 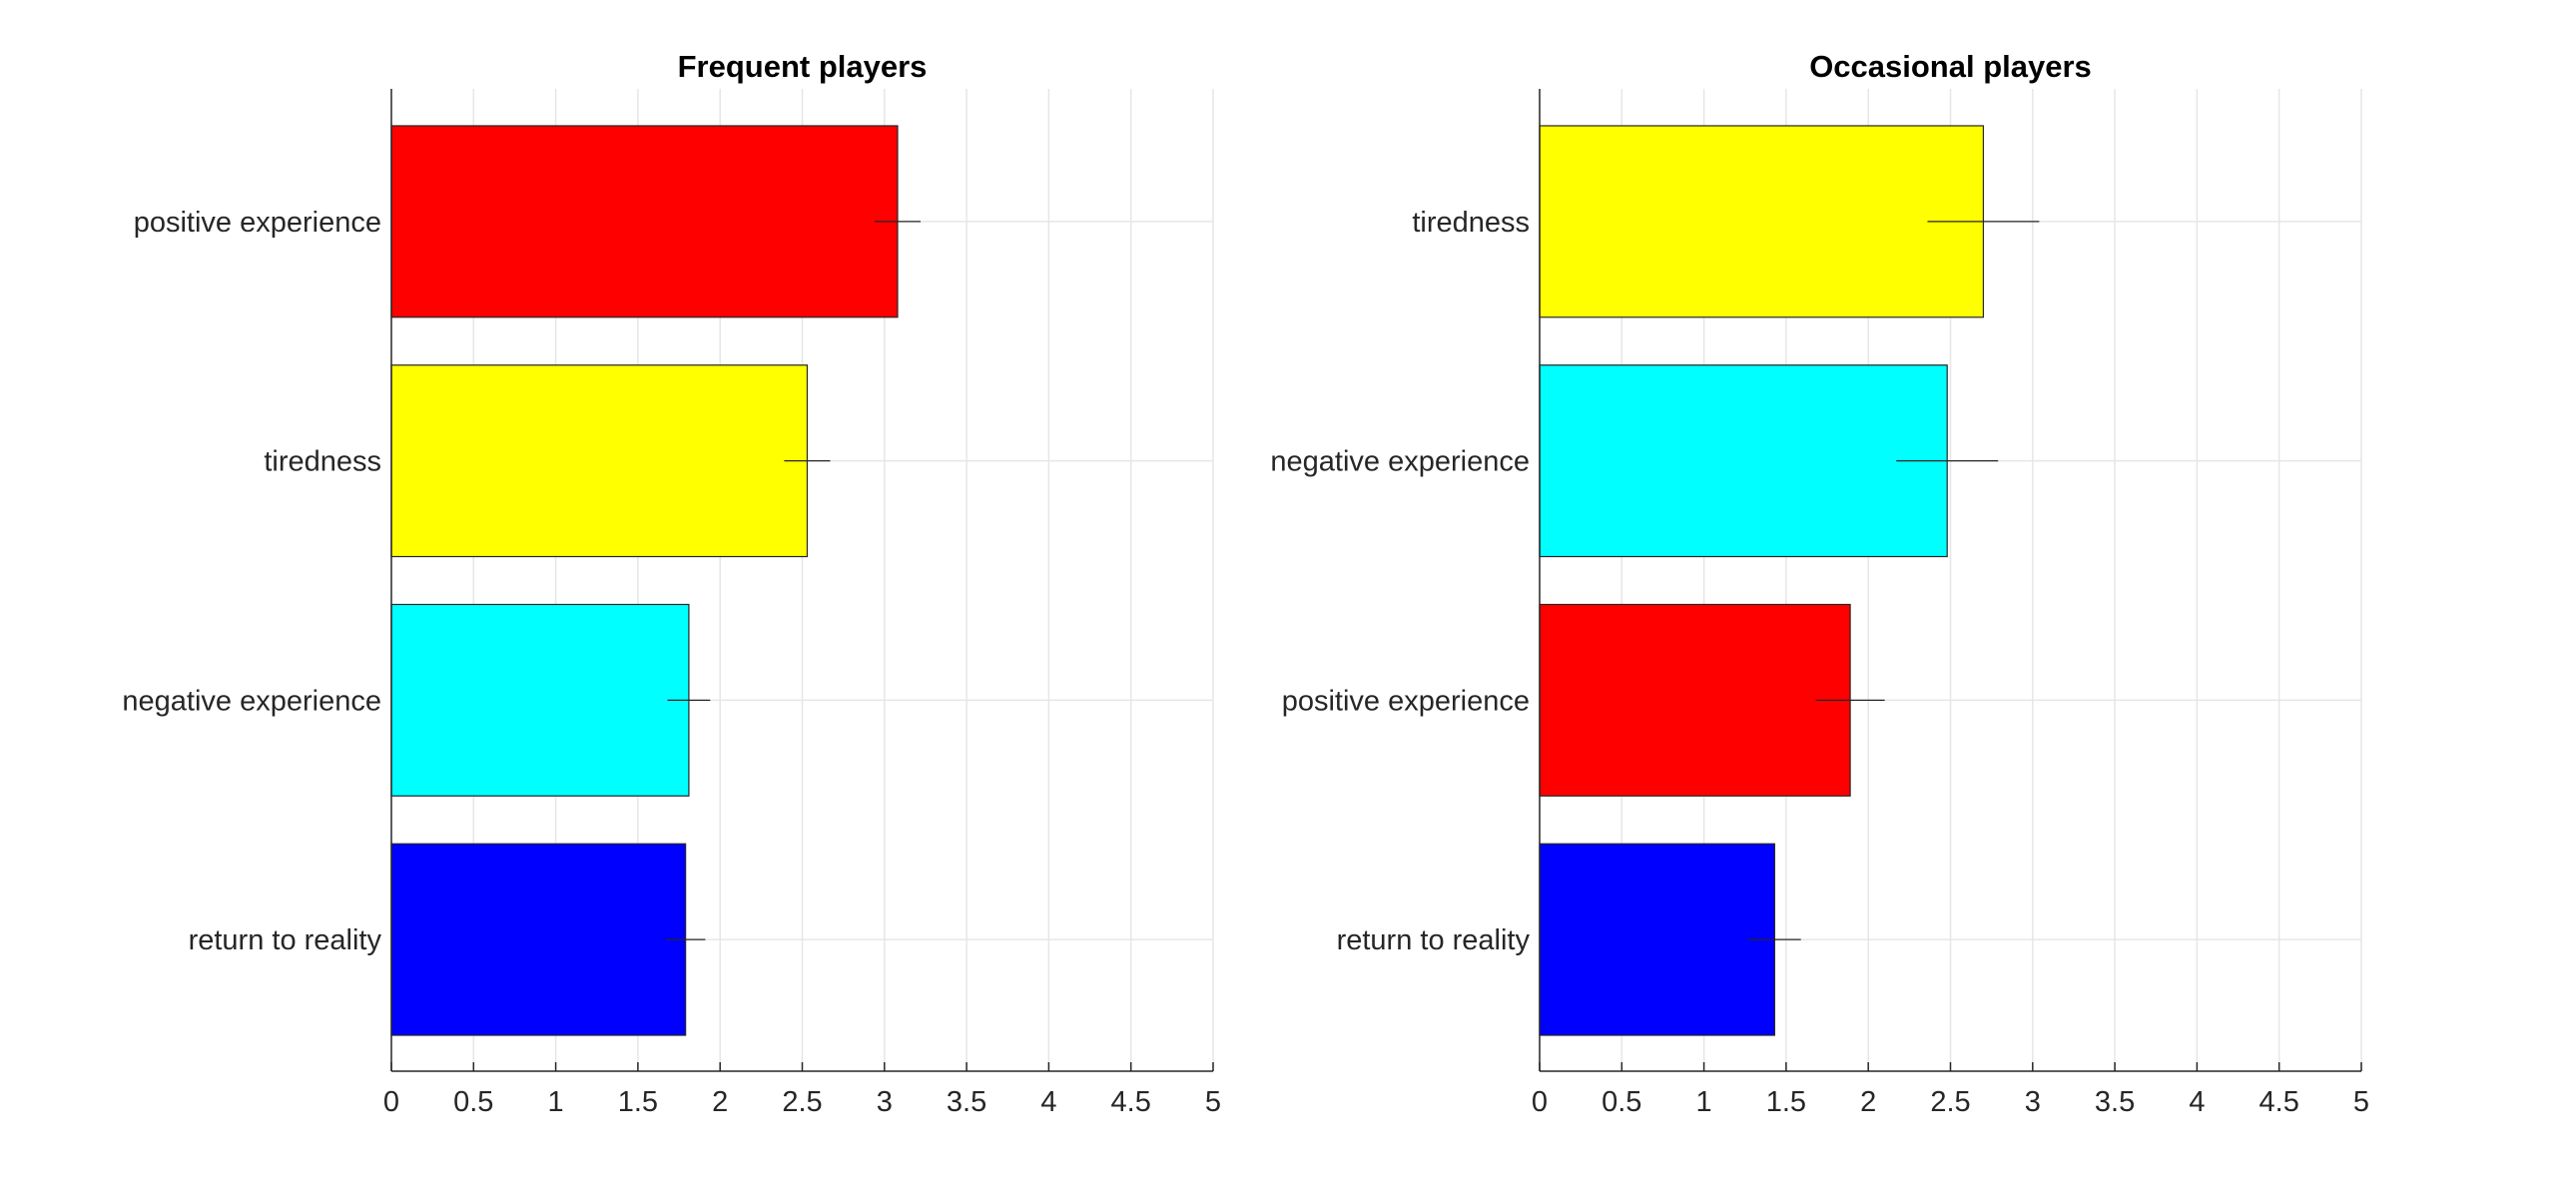 I want to click on panel-title: Frequent players, so click(x=803, y=66).